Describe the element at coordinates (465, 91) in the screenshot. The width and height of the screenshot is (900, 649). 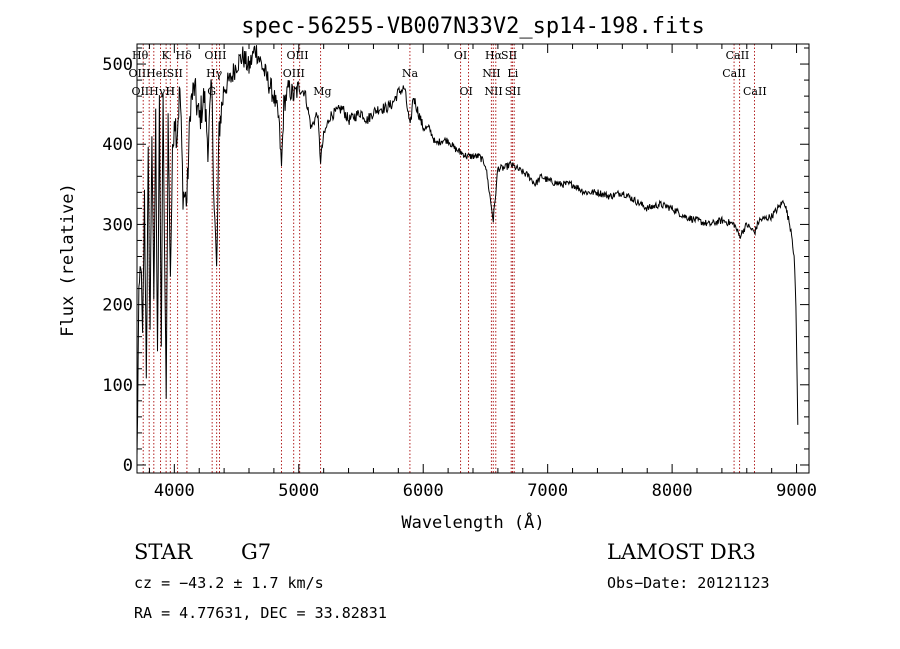
I see `line-label-17: OI` at that location.